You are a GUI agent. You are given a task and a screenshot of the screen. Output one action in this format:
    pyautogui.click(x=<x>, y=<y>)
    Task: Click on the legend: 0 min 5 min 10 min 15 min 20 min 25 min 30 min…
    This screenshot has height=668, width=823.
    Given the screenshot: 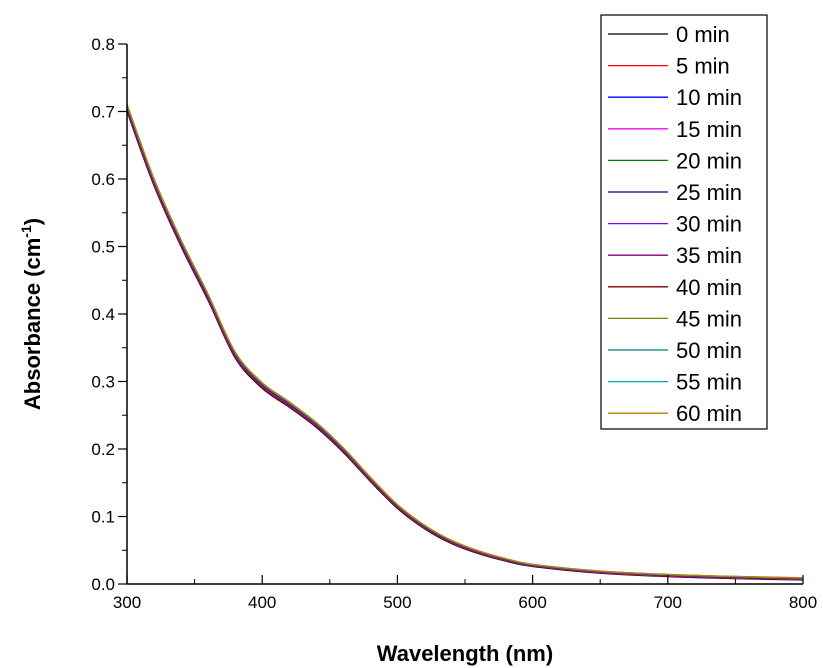 What is the action you would take?
    pyautogui.click(x=684, y=222)
    